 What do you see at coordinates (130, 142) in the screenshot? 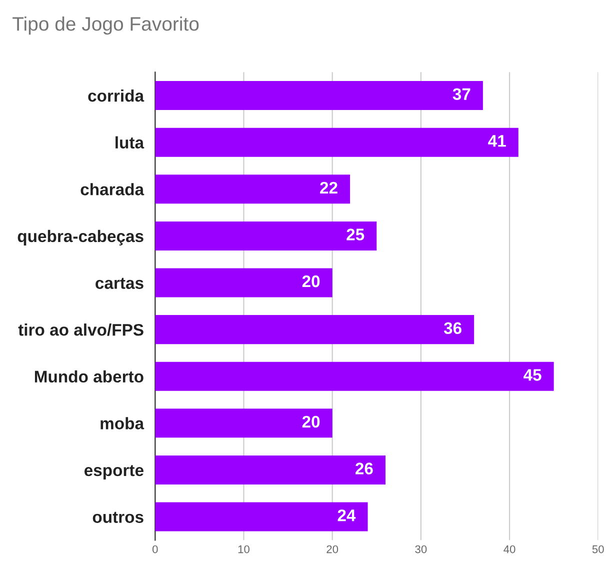
I see `y-tick-label: luta` at bounding box center [130, 142].